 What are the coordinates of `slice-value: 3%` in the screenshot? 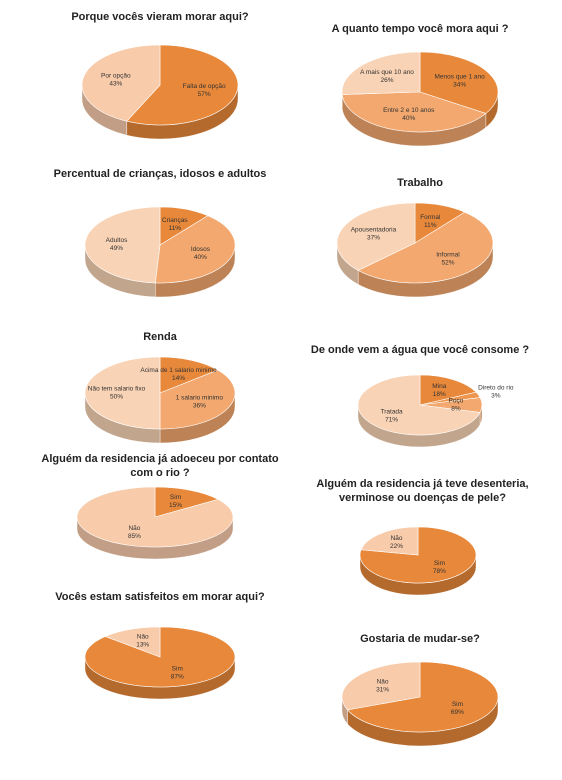 It's located at (496, 396).